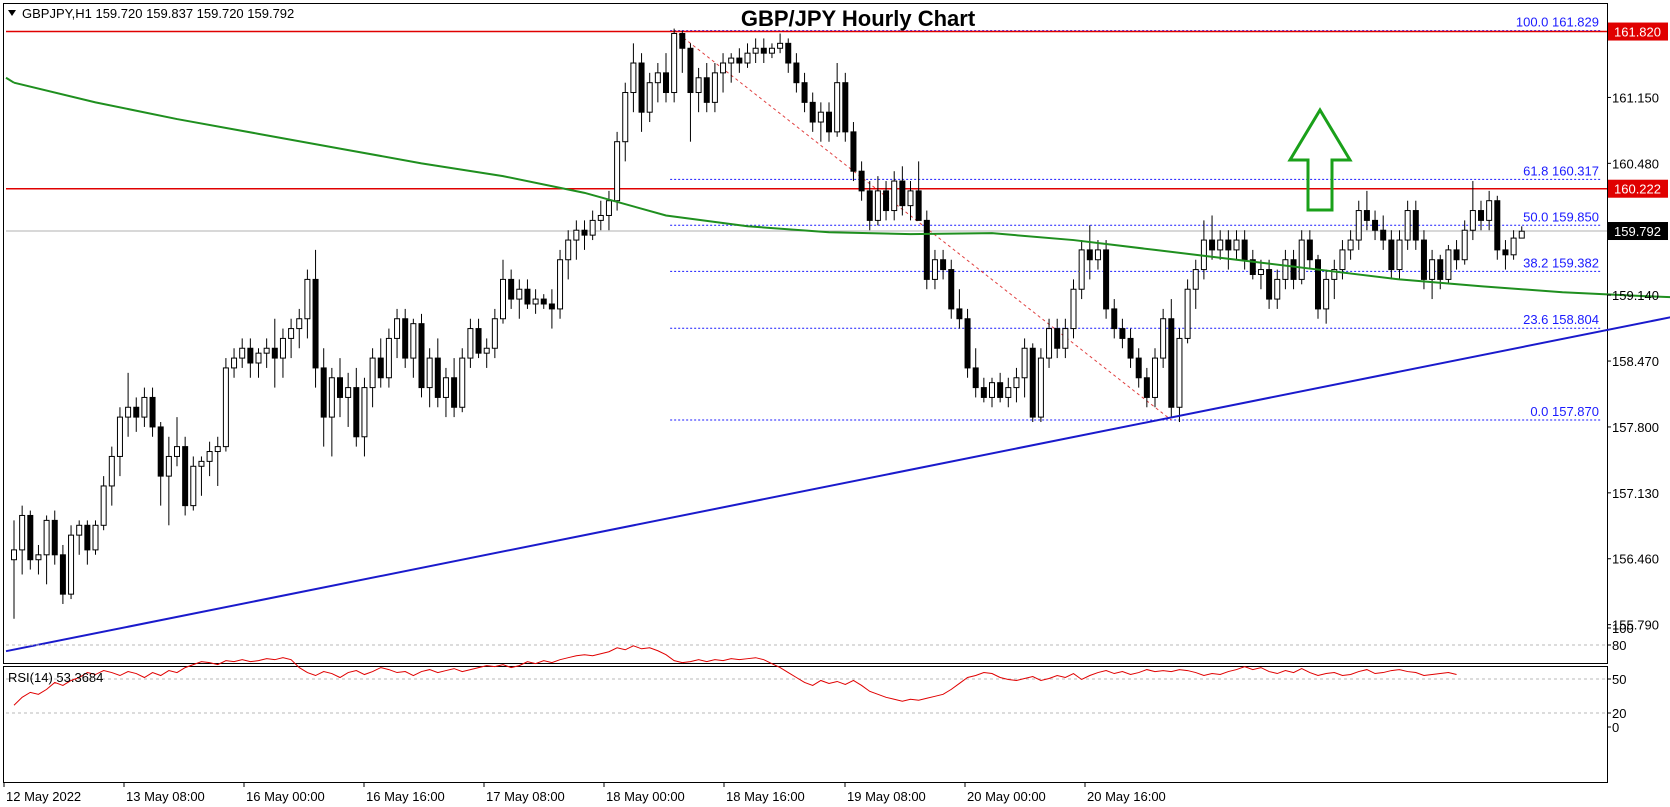  Describe the element at coordinates (1619, 679) in the screenshot. I see `rsi-tick-label: 50` at that location.